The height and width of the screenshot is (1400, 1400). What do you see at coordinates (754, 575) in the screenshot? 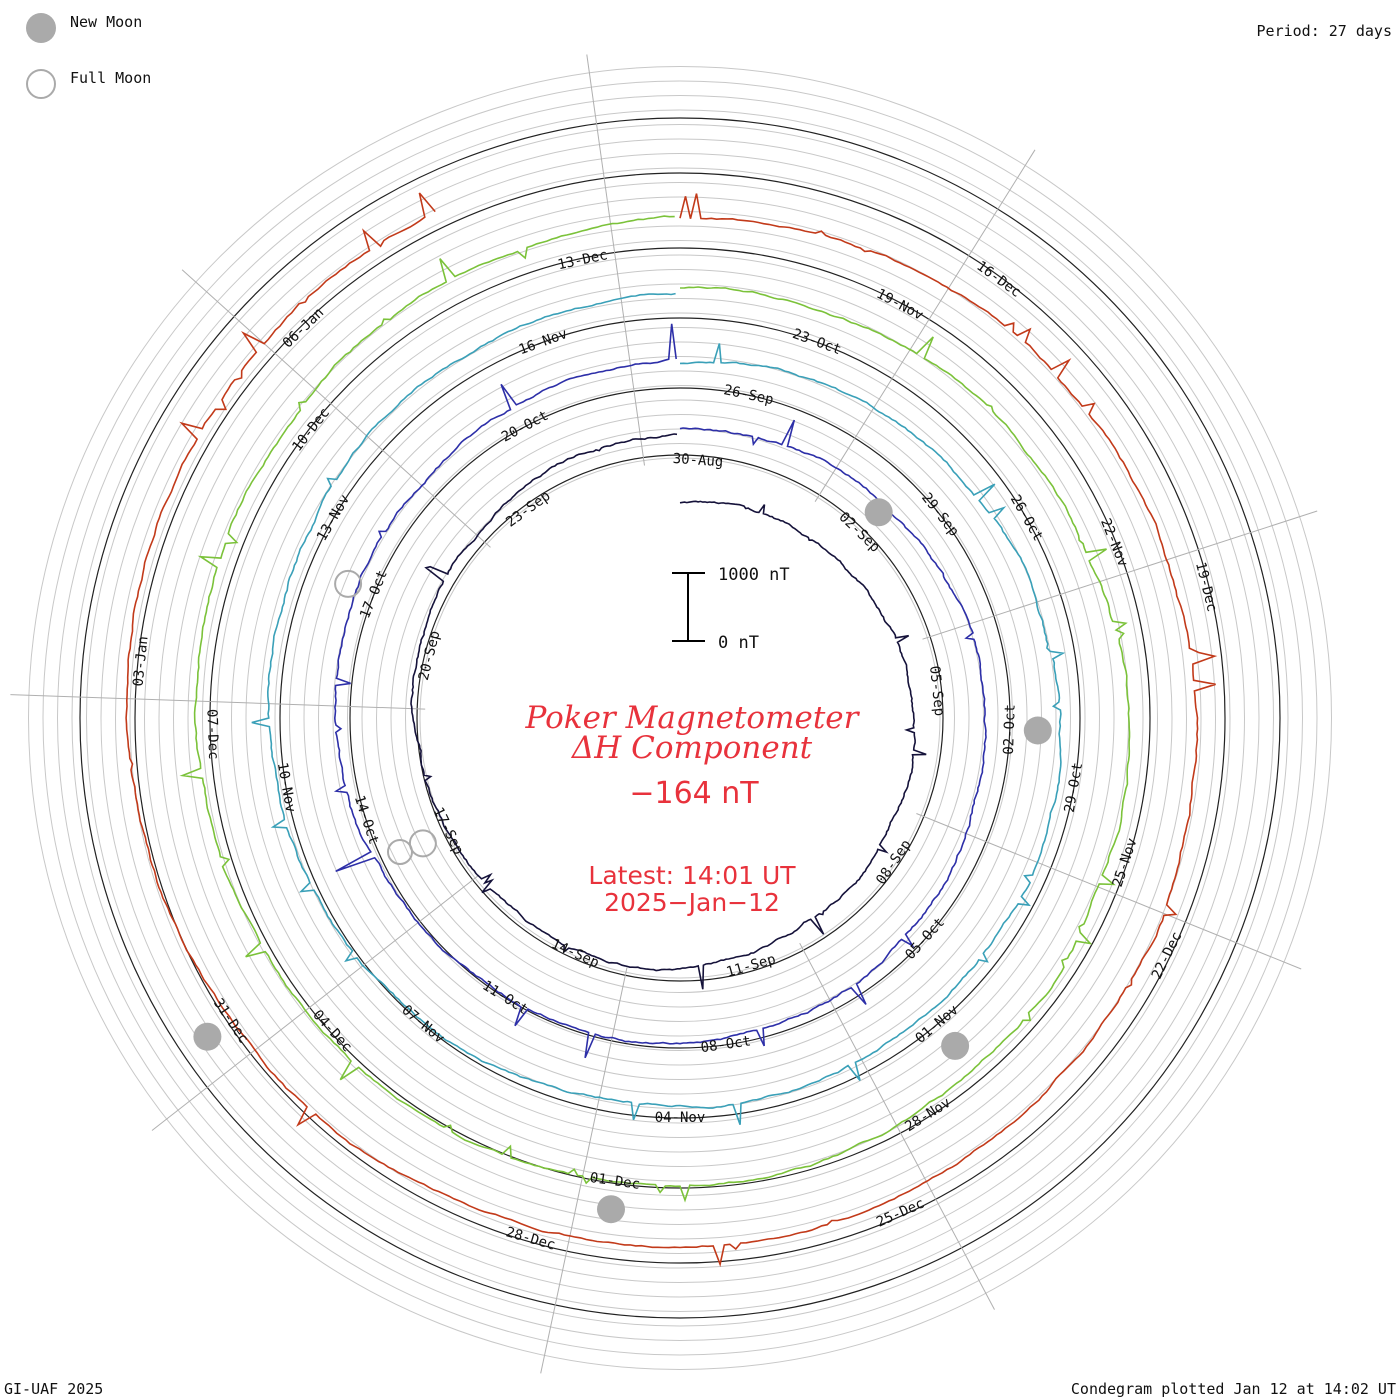
I see `scale-top-label: 1000 nT` at bounding box center [754, 575].